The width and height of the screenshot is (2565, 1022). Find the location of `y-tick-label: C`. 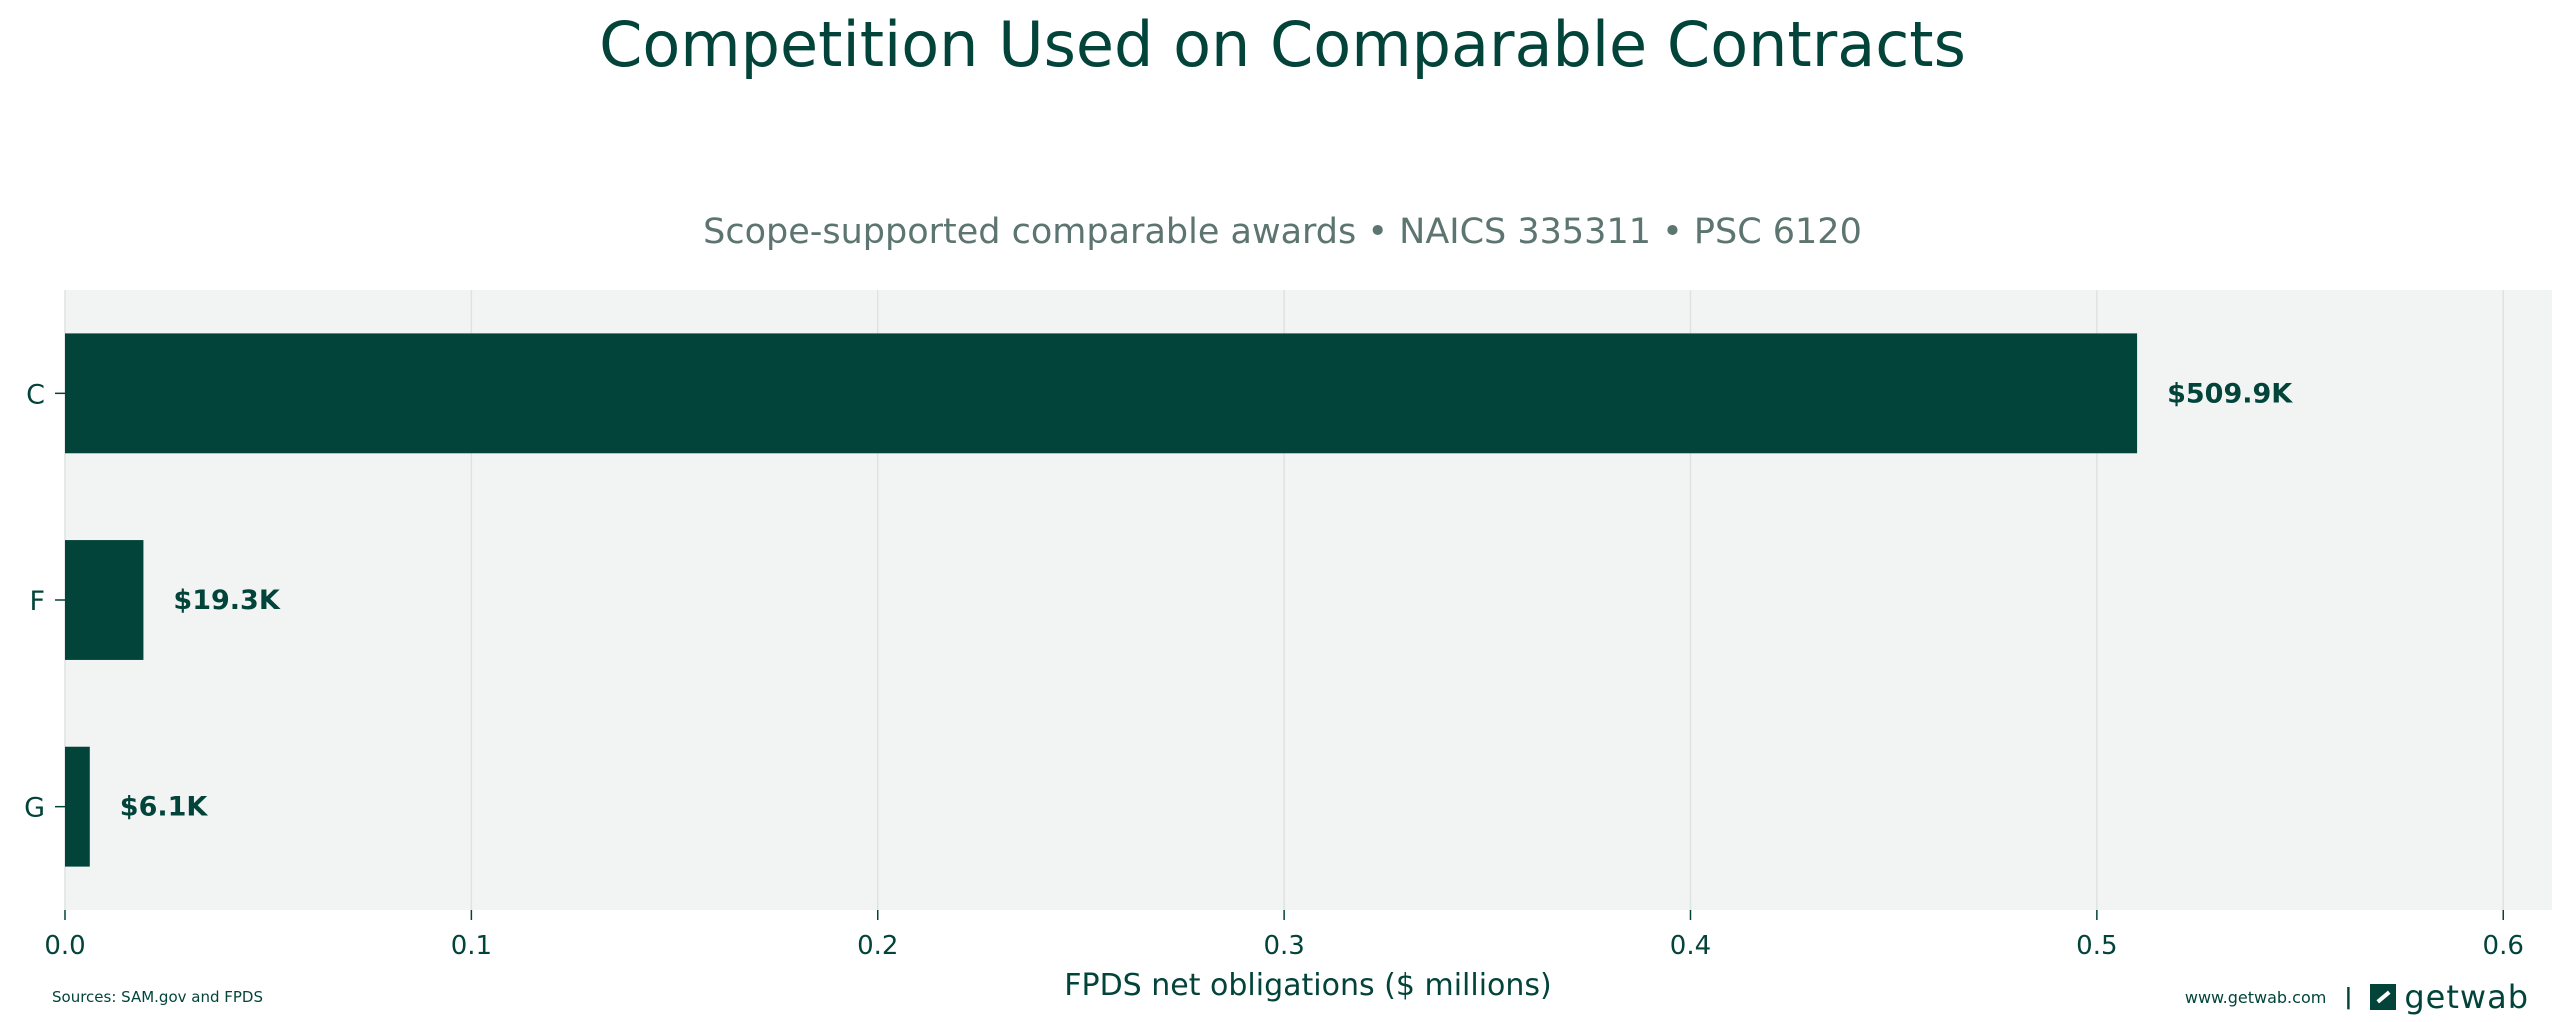

y-tick-label: C is located at coordinates (35, 394).